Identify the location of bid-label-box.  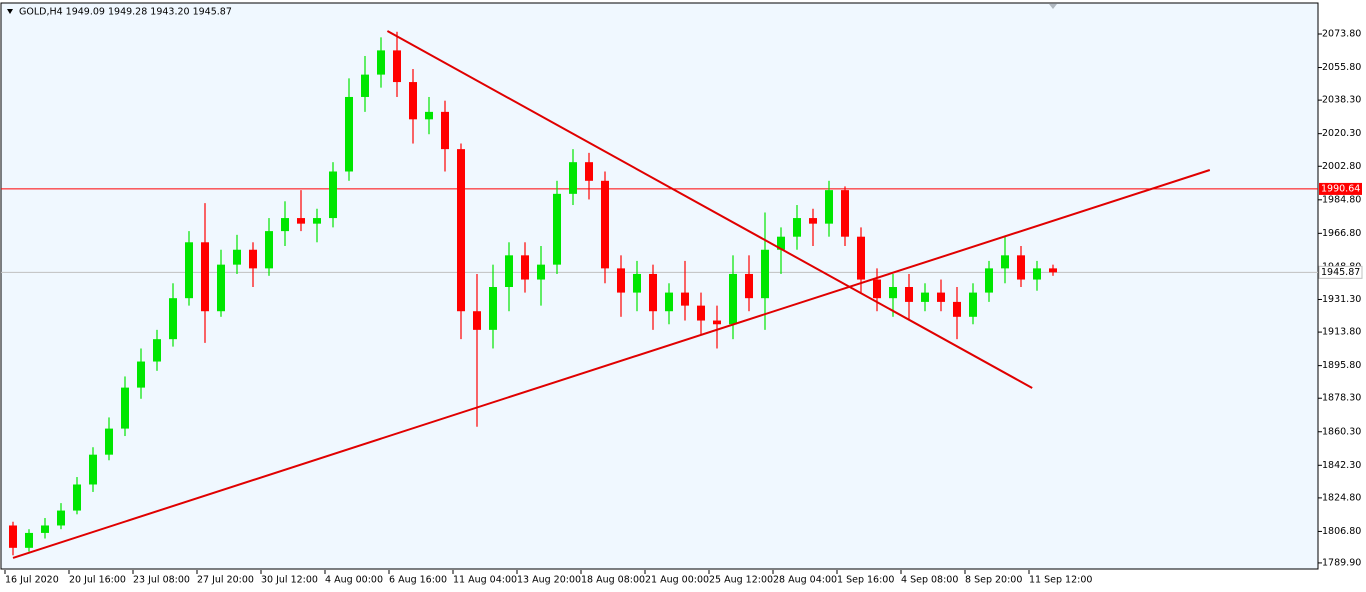
(1340, 272).